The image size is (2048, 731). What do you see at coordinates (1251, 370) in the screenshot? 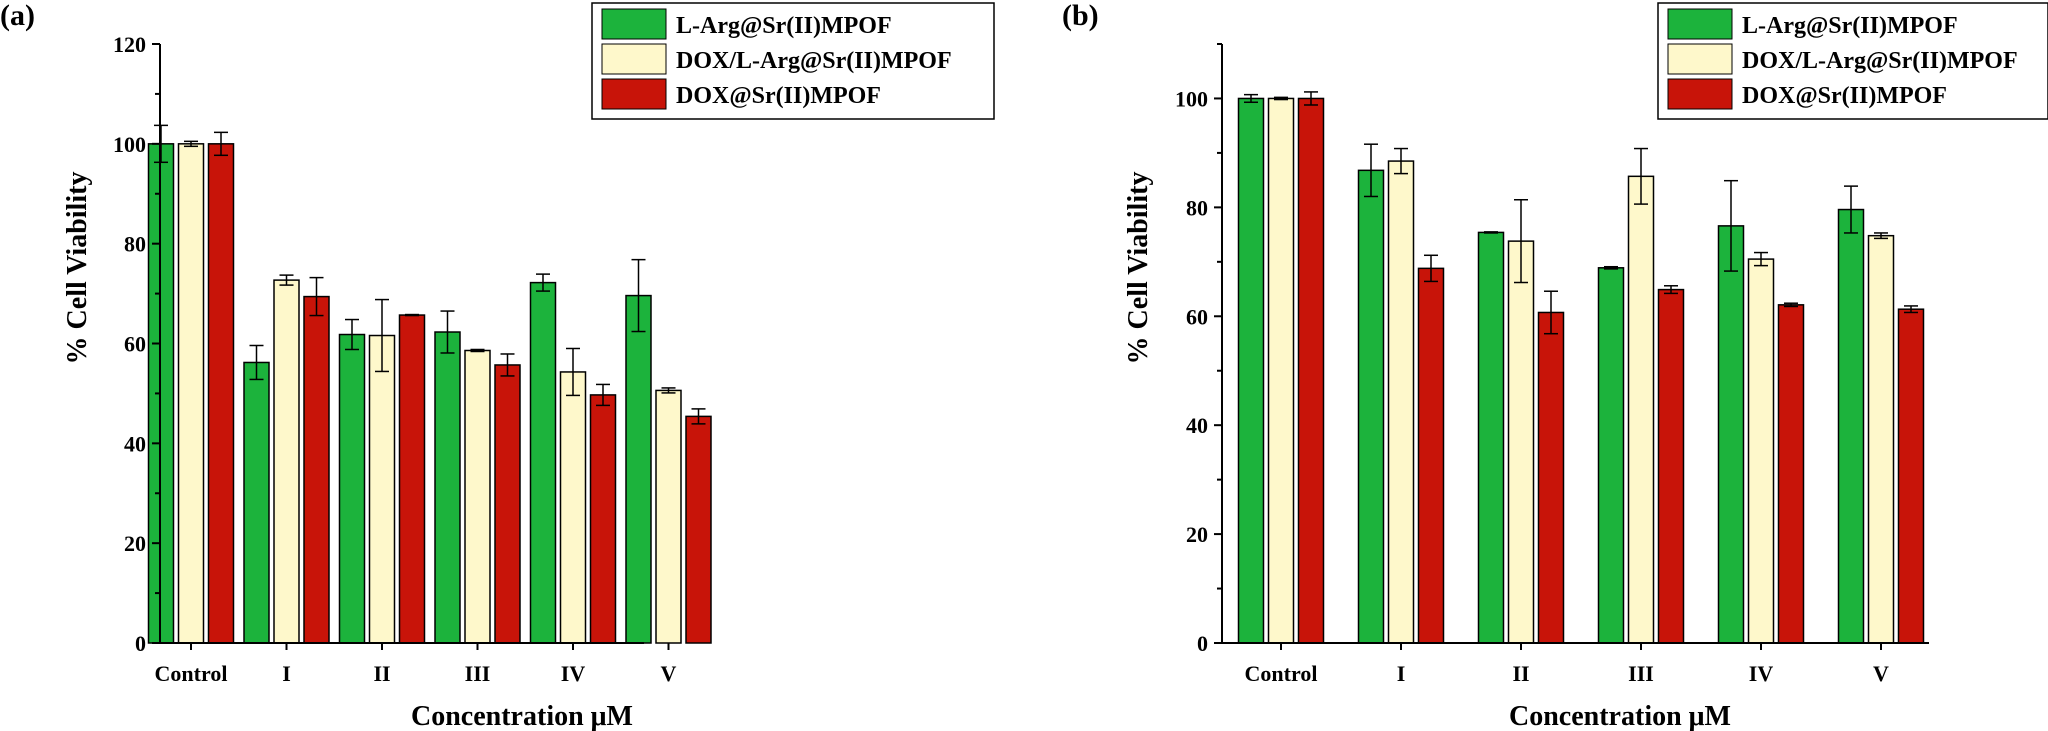
I see `bar-l-arg-sr-ii-mpof-control` at bounding box center [1251, 370].